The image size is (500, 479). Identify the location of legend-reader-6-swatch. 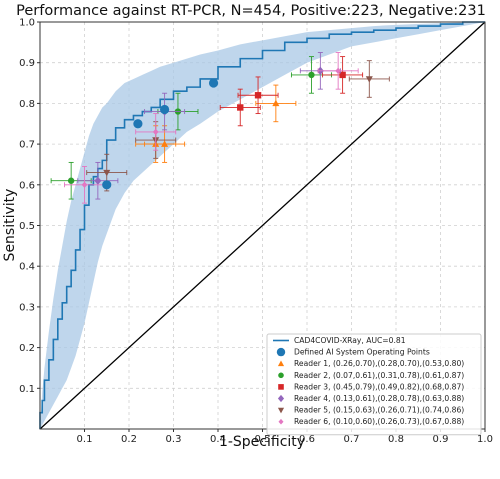
(281, 421).